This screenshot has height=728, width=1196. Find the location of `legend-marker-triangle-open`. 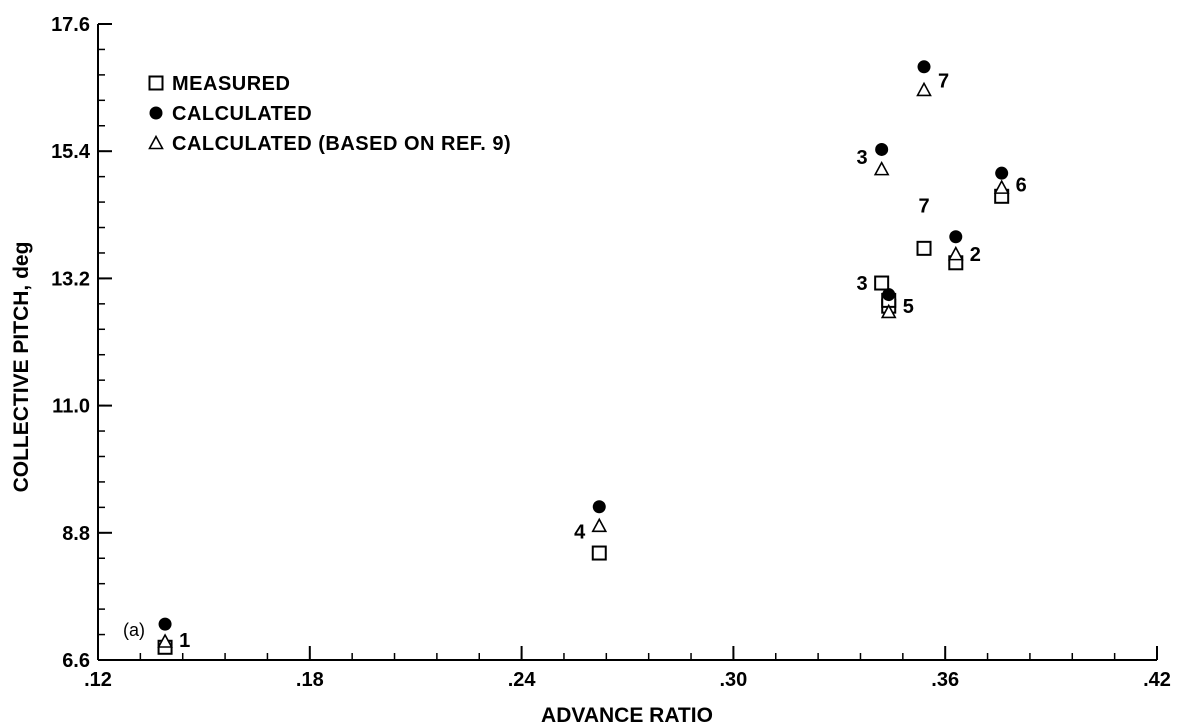

legend-marker-triangle-open is located at coordinates (156, 142).